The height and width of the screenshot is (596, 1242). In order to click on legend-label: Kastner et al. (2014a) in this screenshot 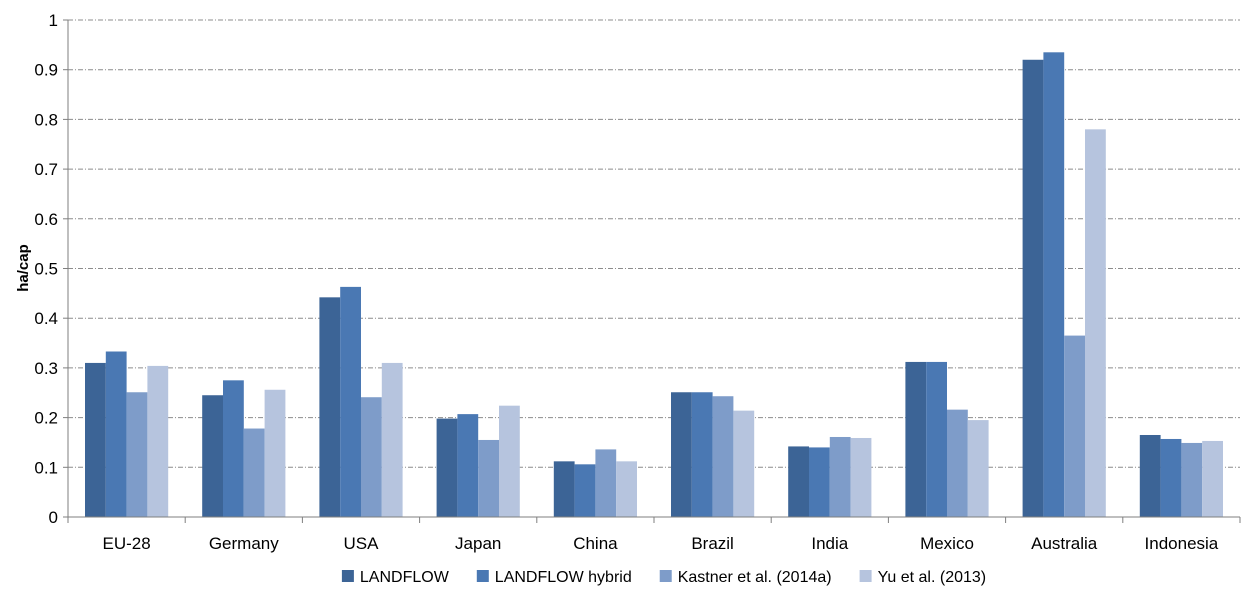, I will do `click(755, 577)`.